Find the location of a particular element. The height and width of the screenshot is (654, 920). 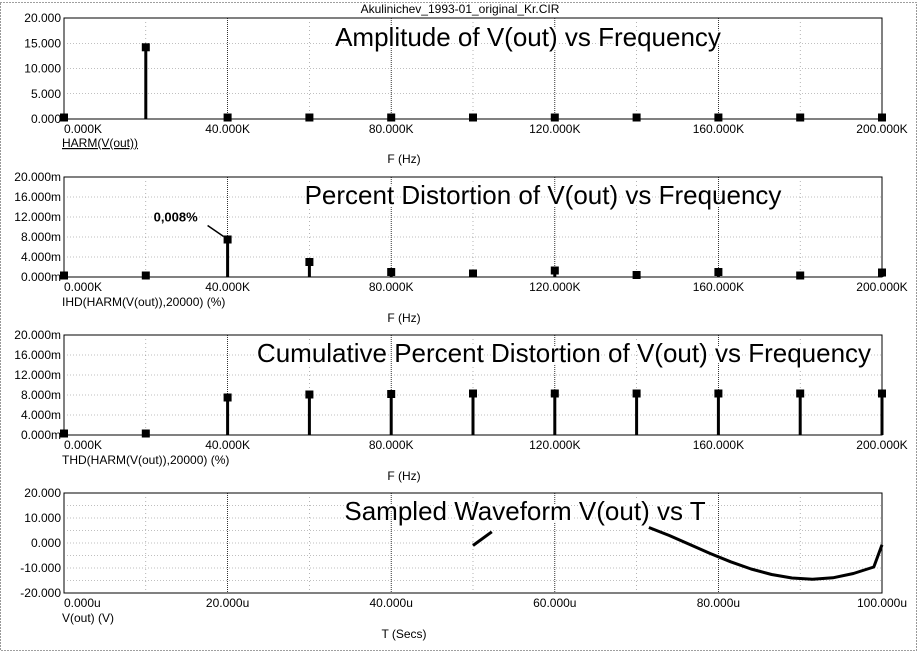

waveform-line is located at coordinates (482, 538).